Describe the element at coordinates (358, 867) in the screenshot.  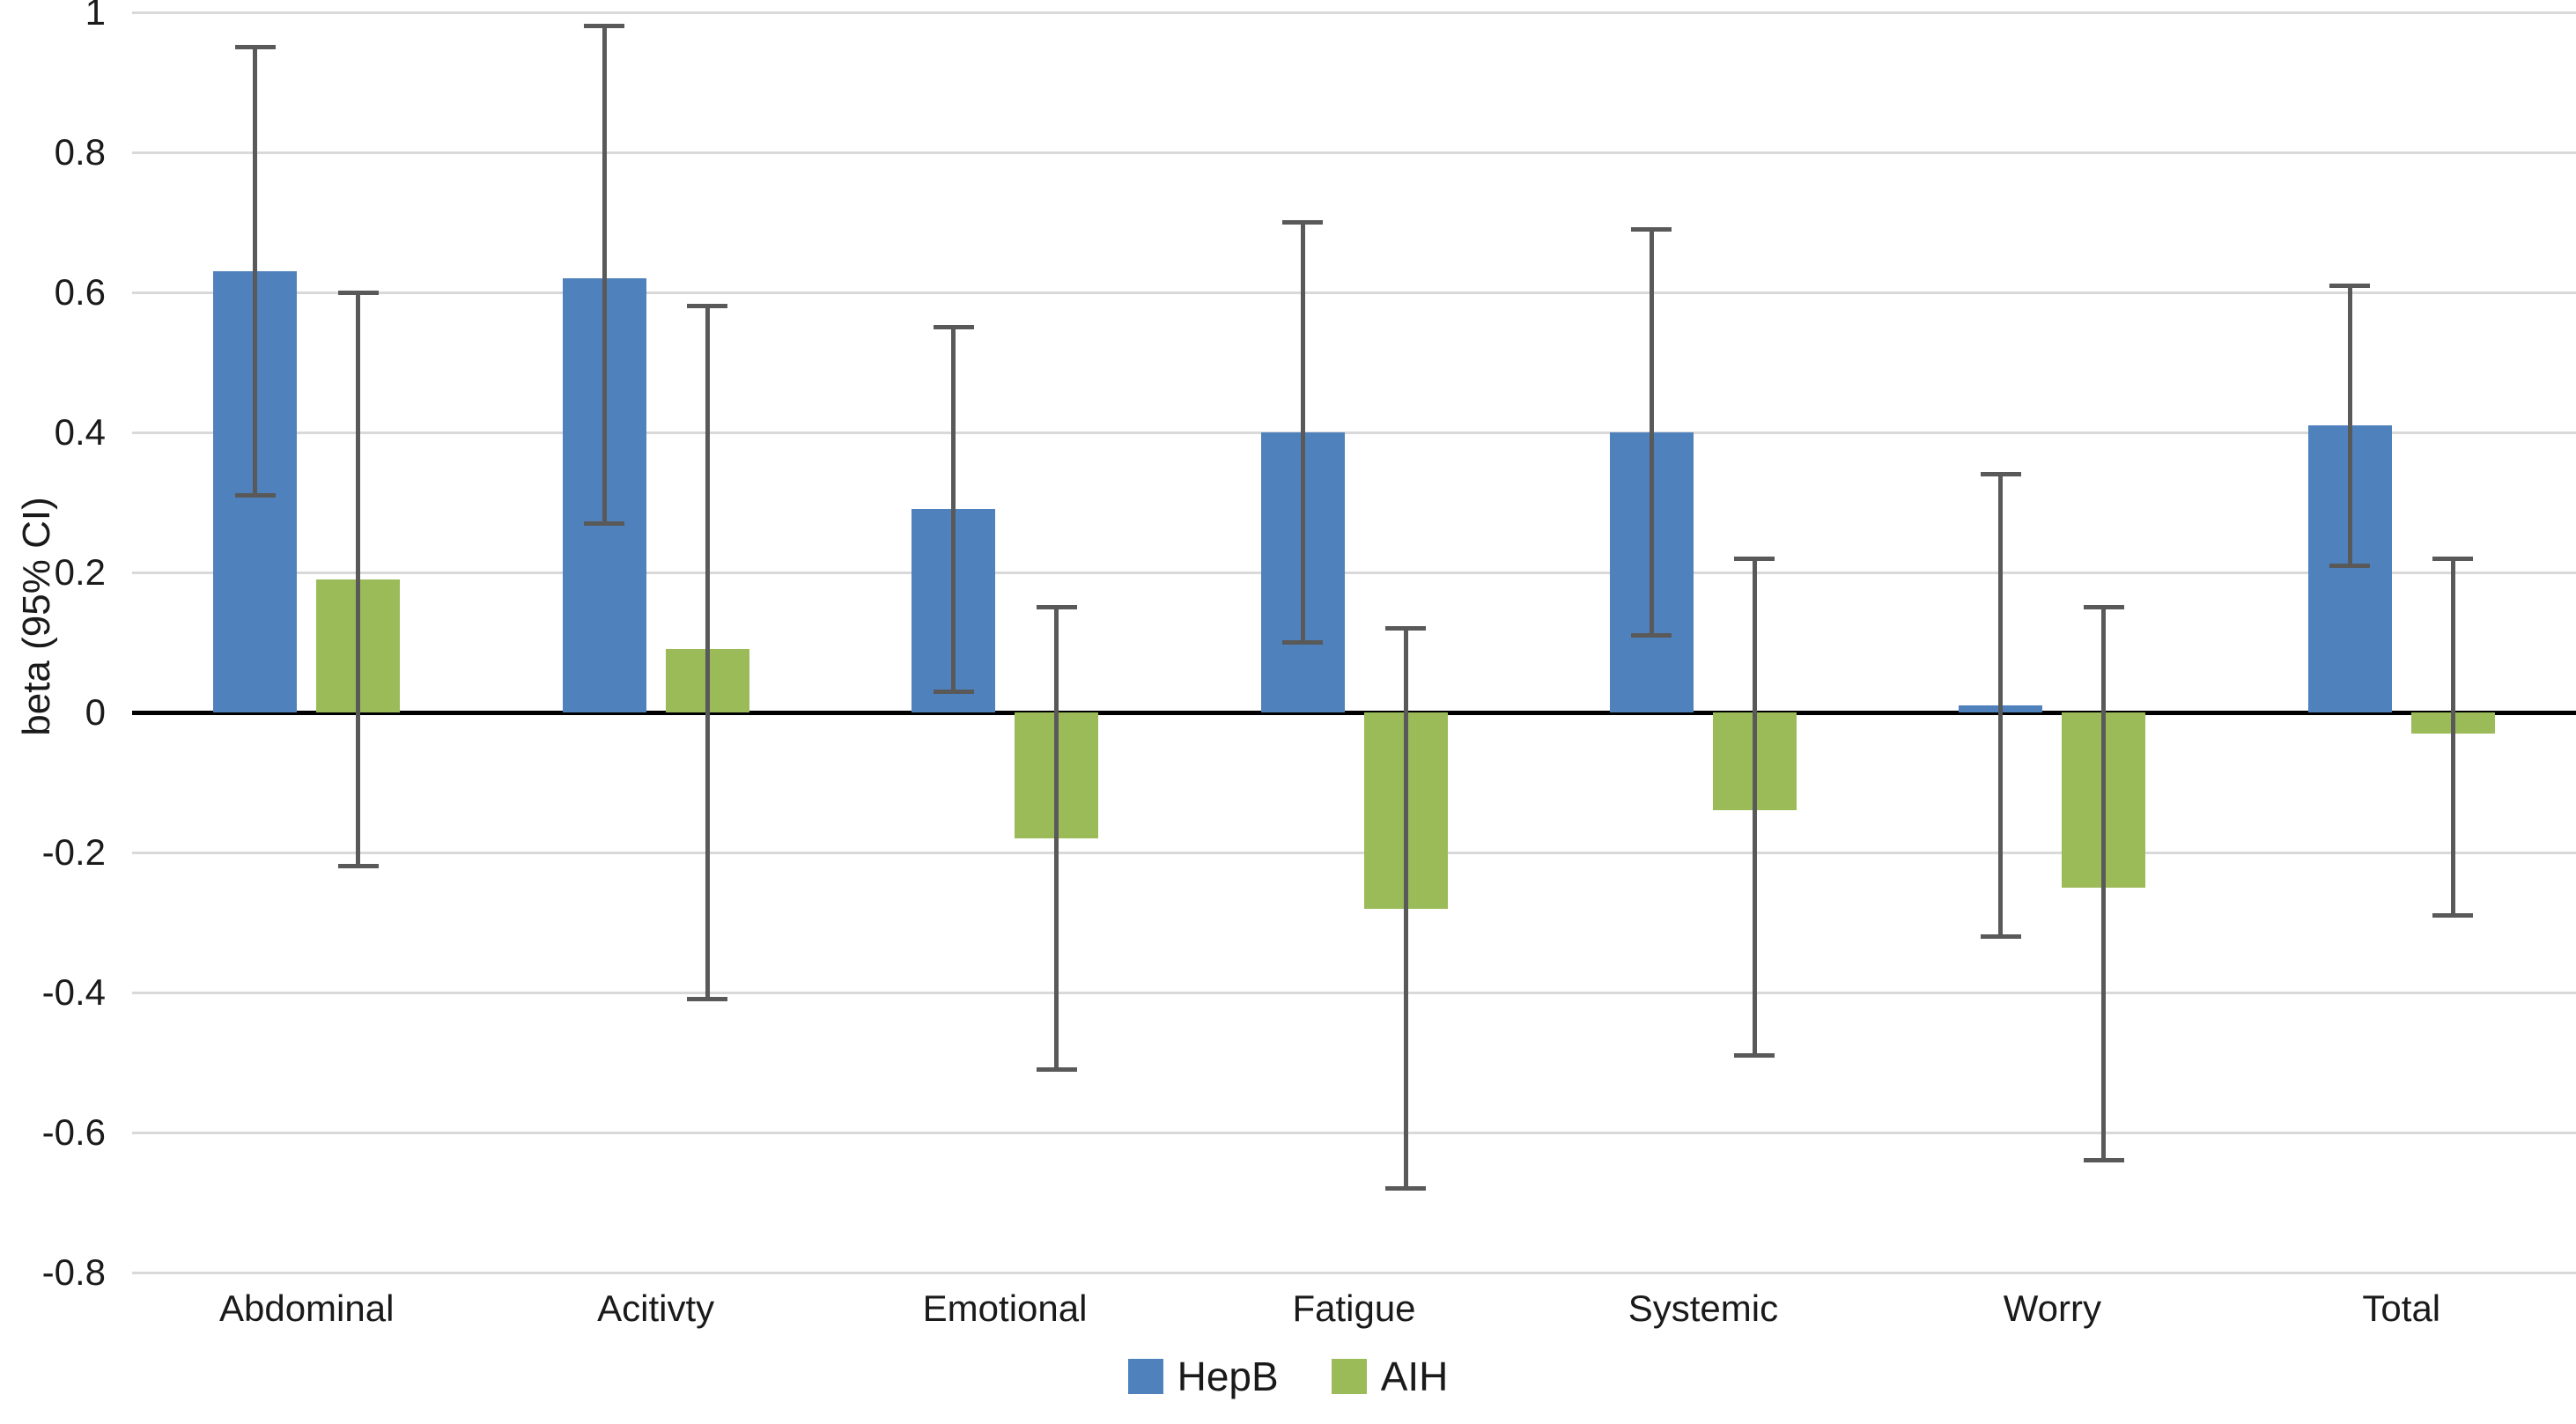
I see `error-cap-bottom-aih-abdominal` at that location.